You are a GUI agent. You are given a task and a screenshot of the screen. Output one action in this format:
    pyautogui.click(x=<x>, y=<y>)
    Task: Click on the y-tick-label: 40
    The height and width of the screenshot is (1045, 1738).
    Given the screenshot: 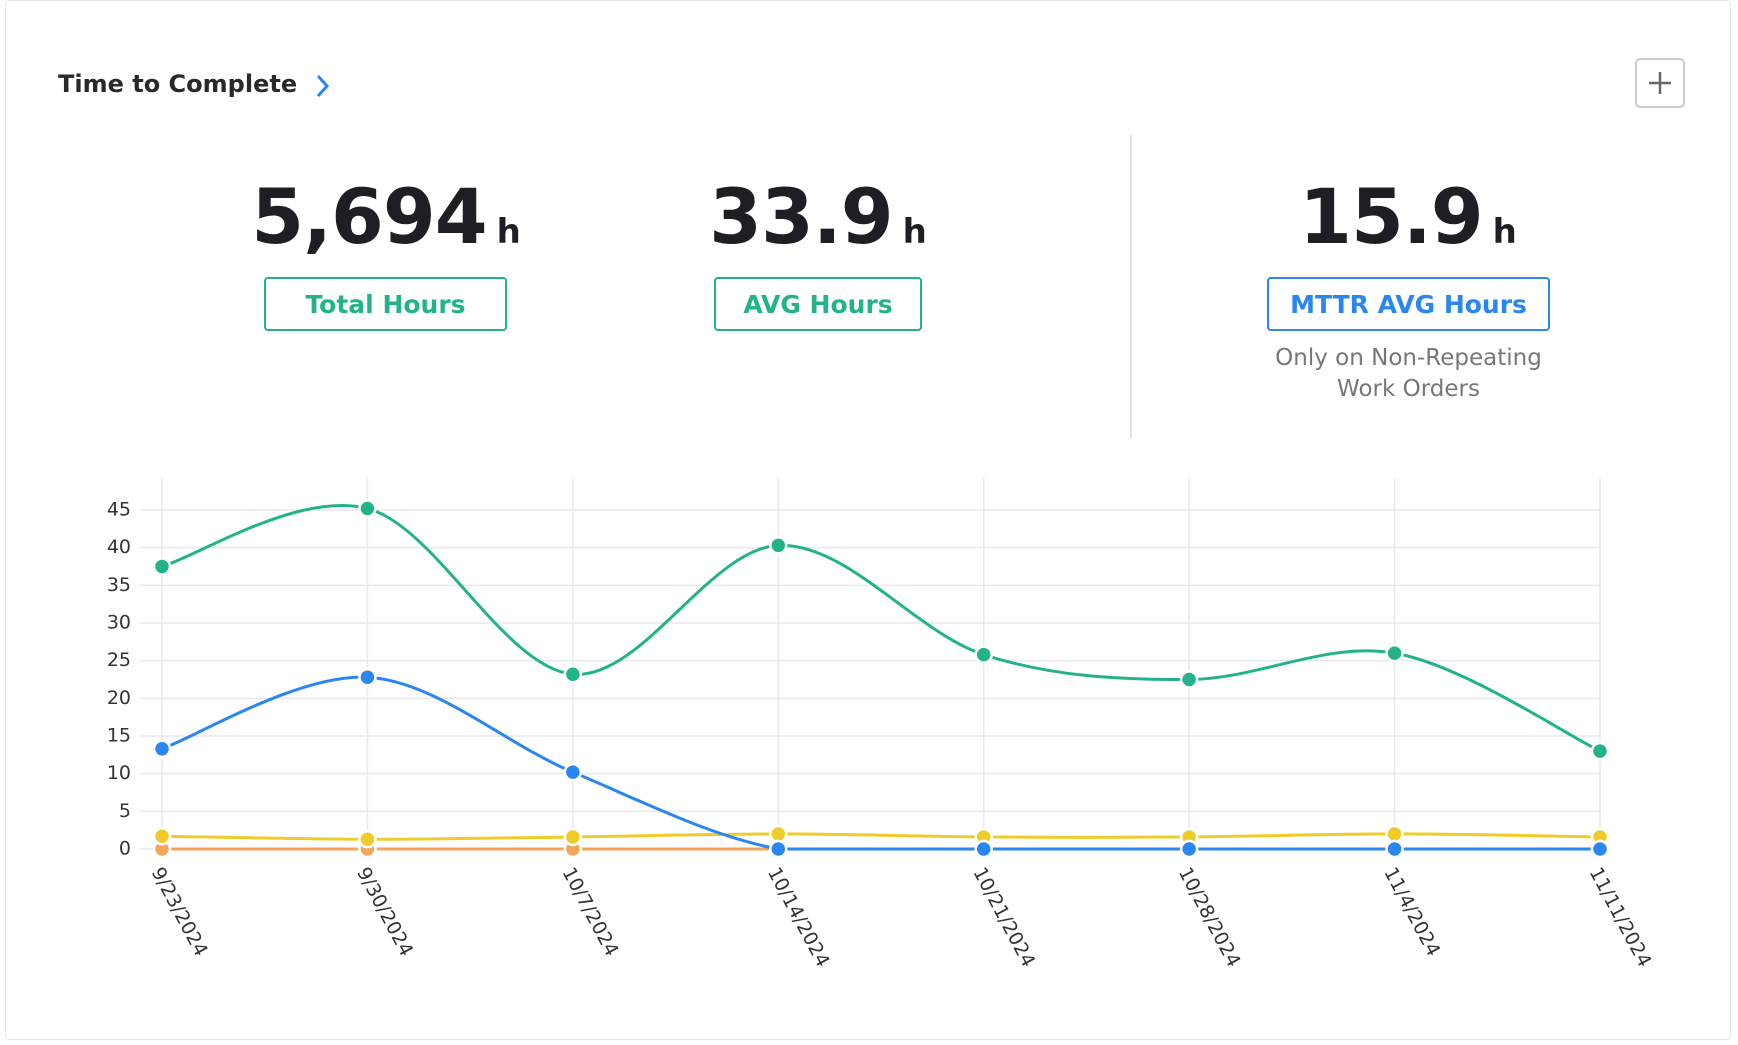 What is the action you would take?
    pyautogui.click(x=119, y=547)
    